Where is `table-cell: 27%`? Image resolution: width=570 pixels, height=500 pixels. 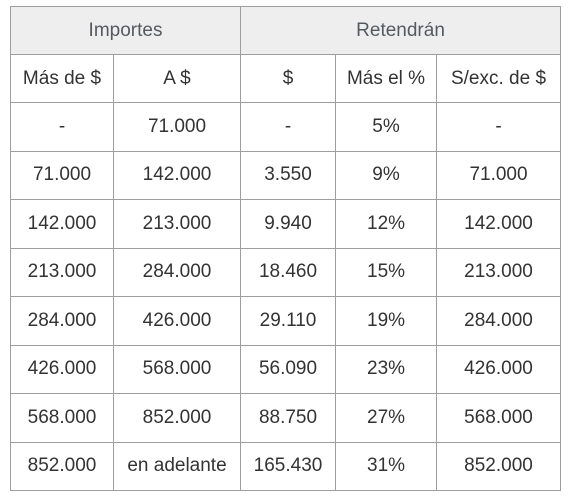 table-cell: 27% is located at coordinates (386, 418).